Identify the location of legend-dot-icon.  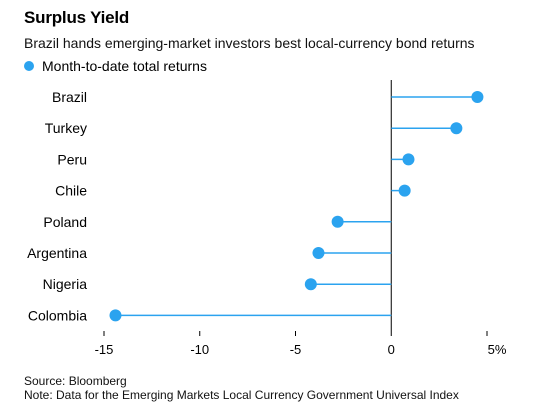
(29, 66).